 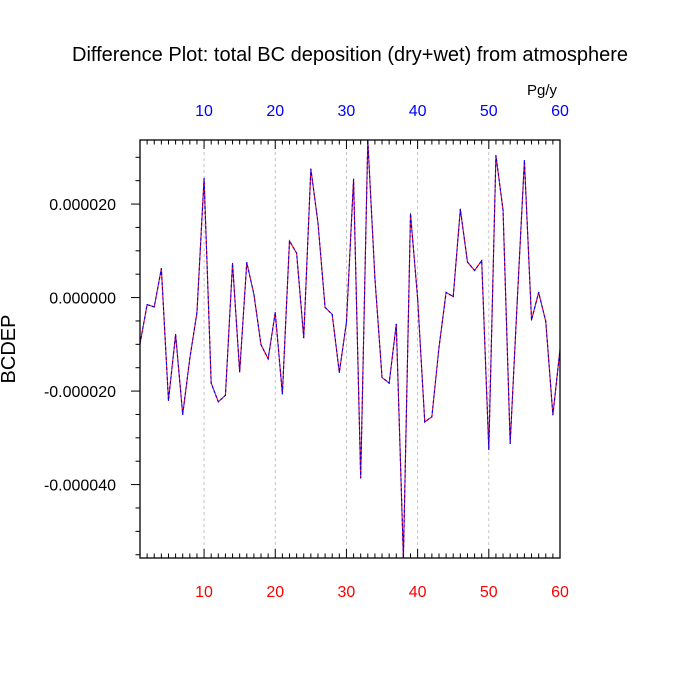 I want to click on x-tick-label-top: 40, so click(x=418, y=111).